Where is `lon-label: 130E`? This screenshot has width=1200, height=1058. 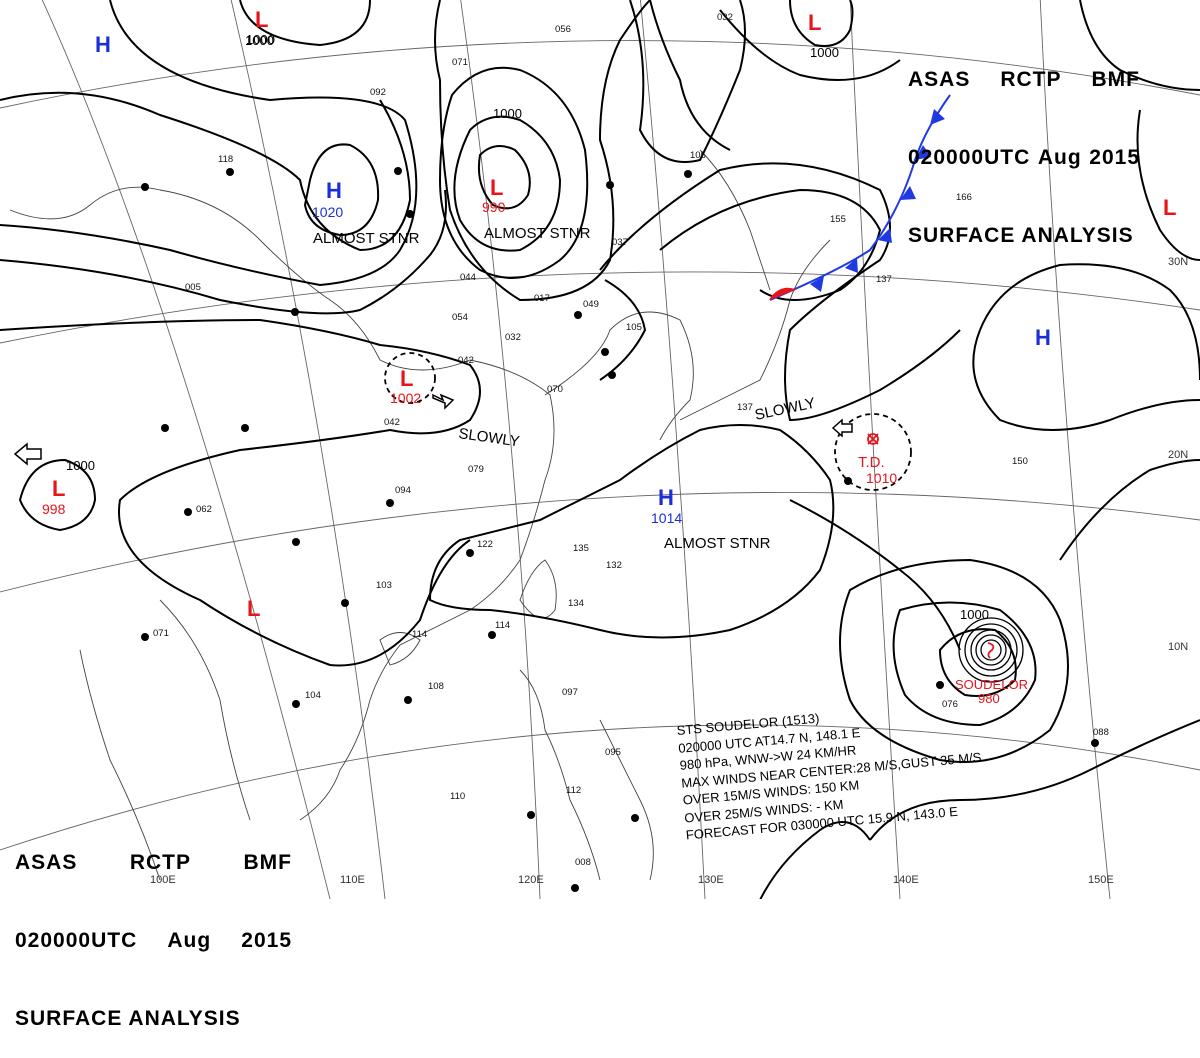 lon-label: 130E is located at coordinates (711, 880).